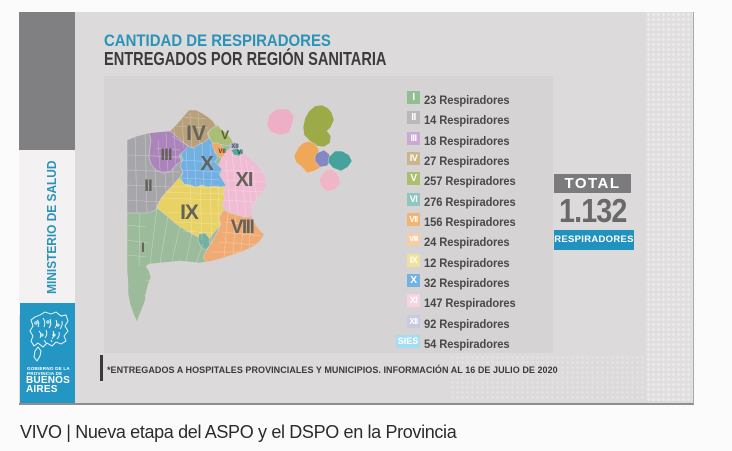 The image size is (732, 451). I want to click on svg-text: II, so click(148, 185).